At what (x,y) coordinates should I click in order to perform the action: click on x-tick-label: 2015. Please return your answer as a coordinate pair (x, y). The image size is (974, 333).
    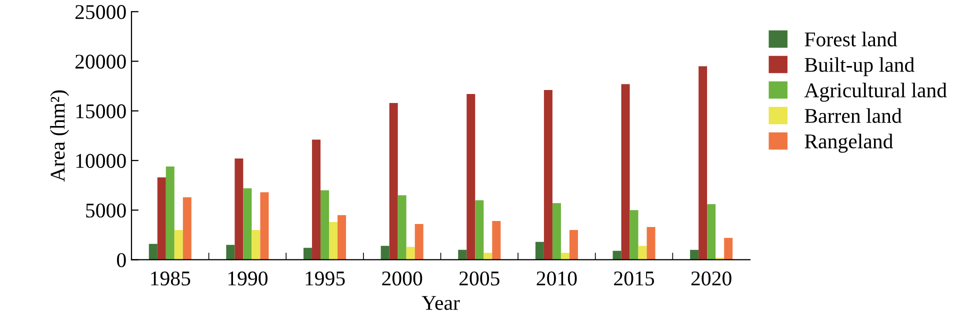
    Looking at the image, I should click on (634, 278).